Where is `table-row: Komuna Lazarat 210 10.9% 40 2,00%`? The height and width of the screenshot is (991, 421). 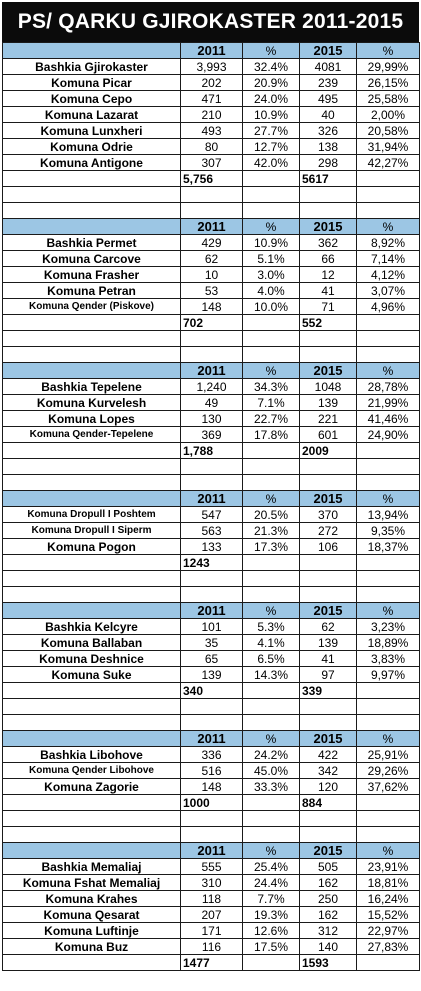 table-row: Komuna Lazarat 210 10.9% 40 2,00% is located at coordinates (211, 114).